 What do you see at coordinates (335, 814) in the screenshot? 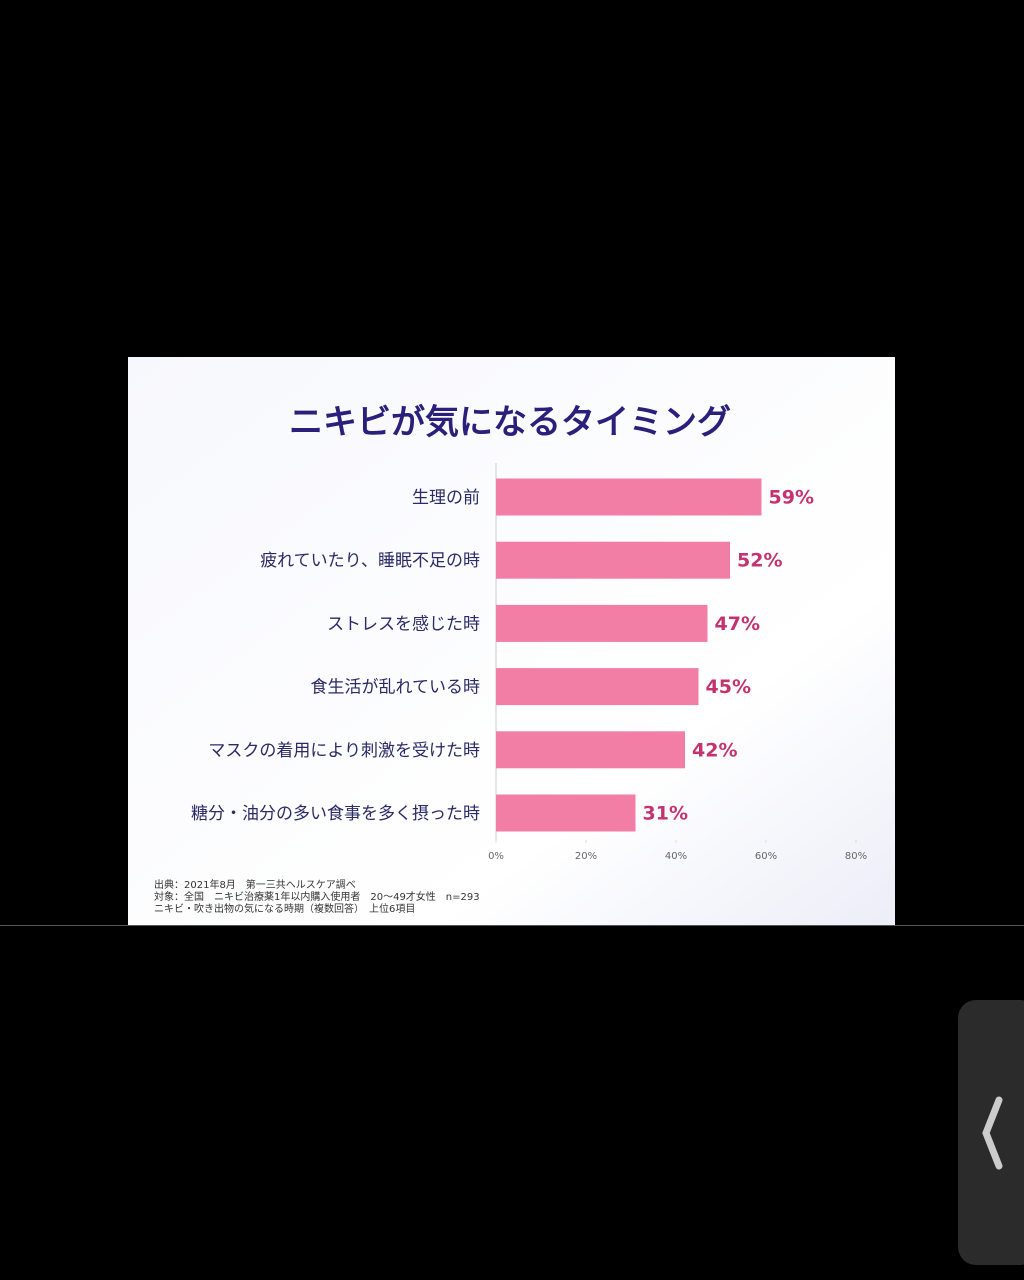
I see `category-label: 糖分・油分の多い食事を多く摂った時` at bounding box center [335, 814].